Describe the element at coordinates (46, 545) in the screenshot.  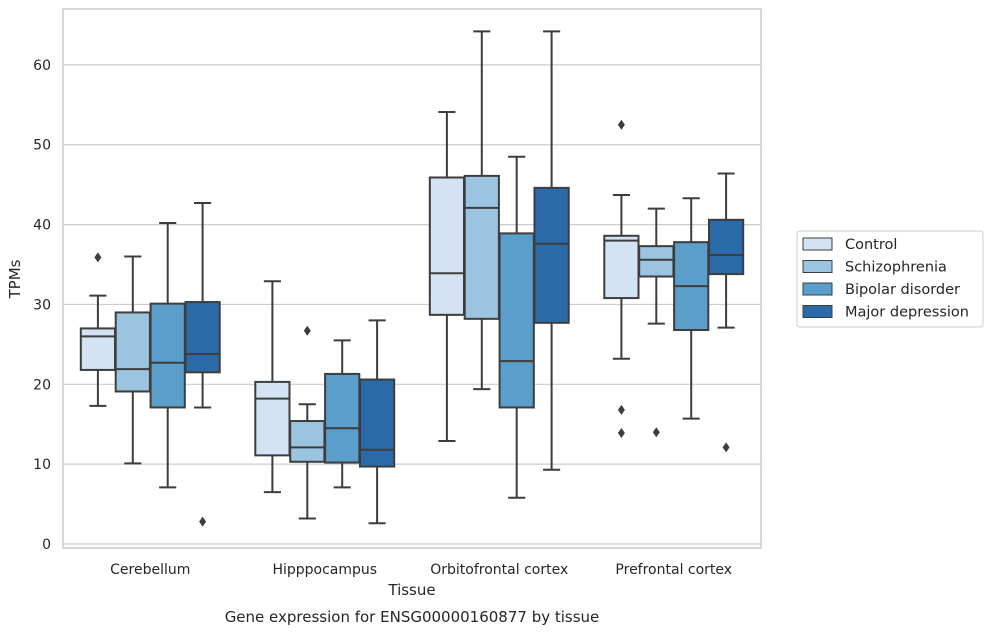
I see `y-tick-label: 0` at that location.